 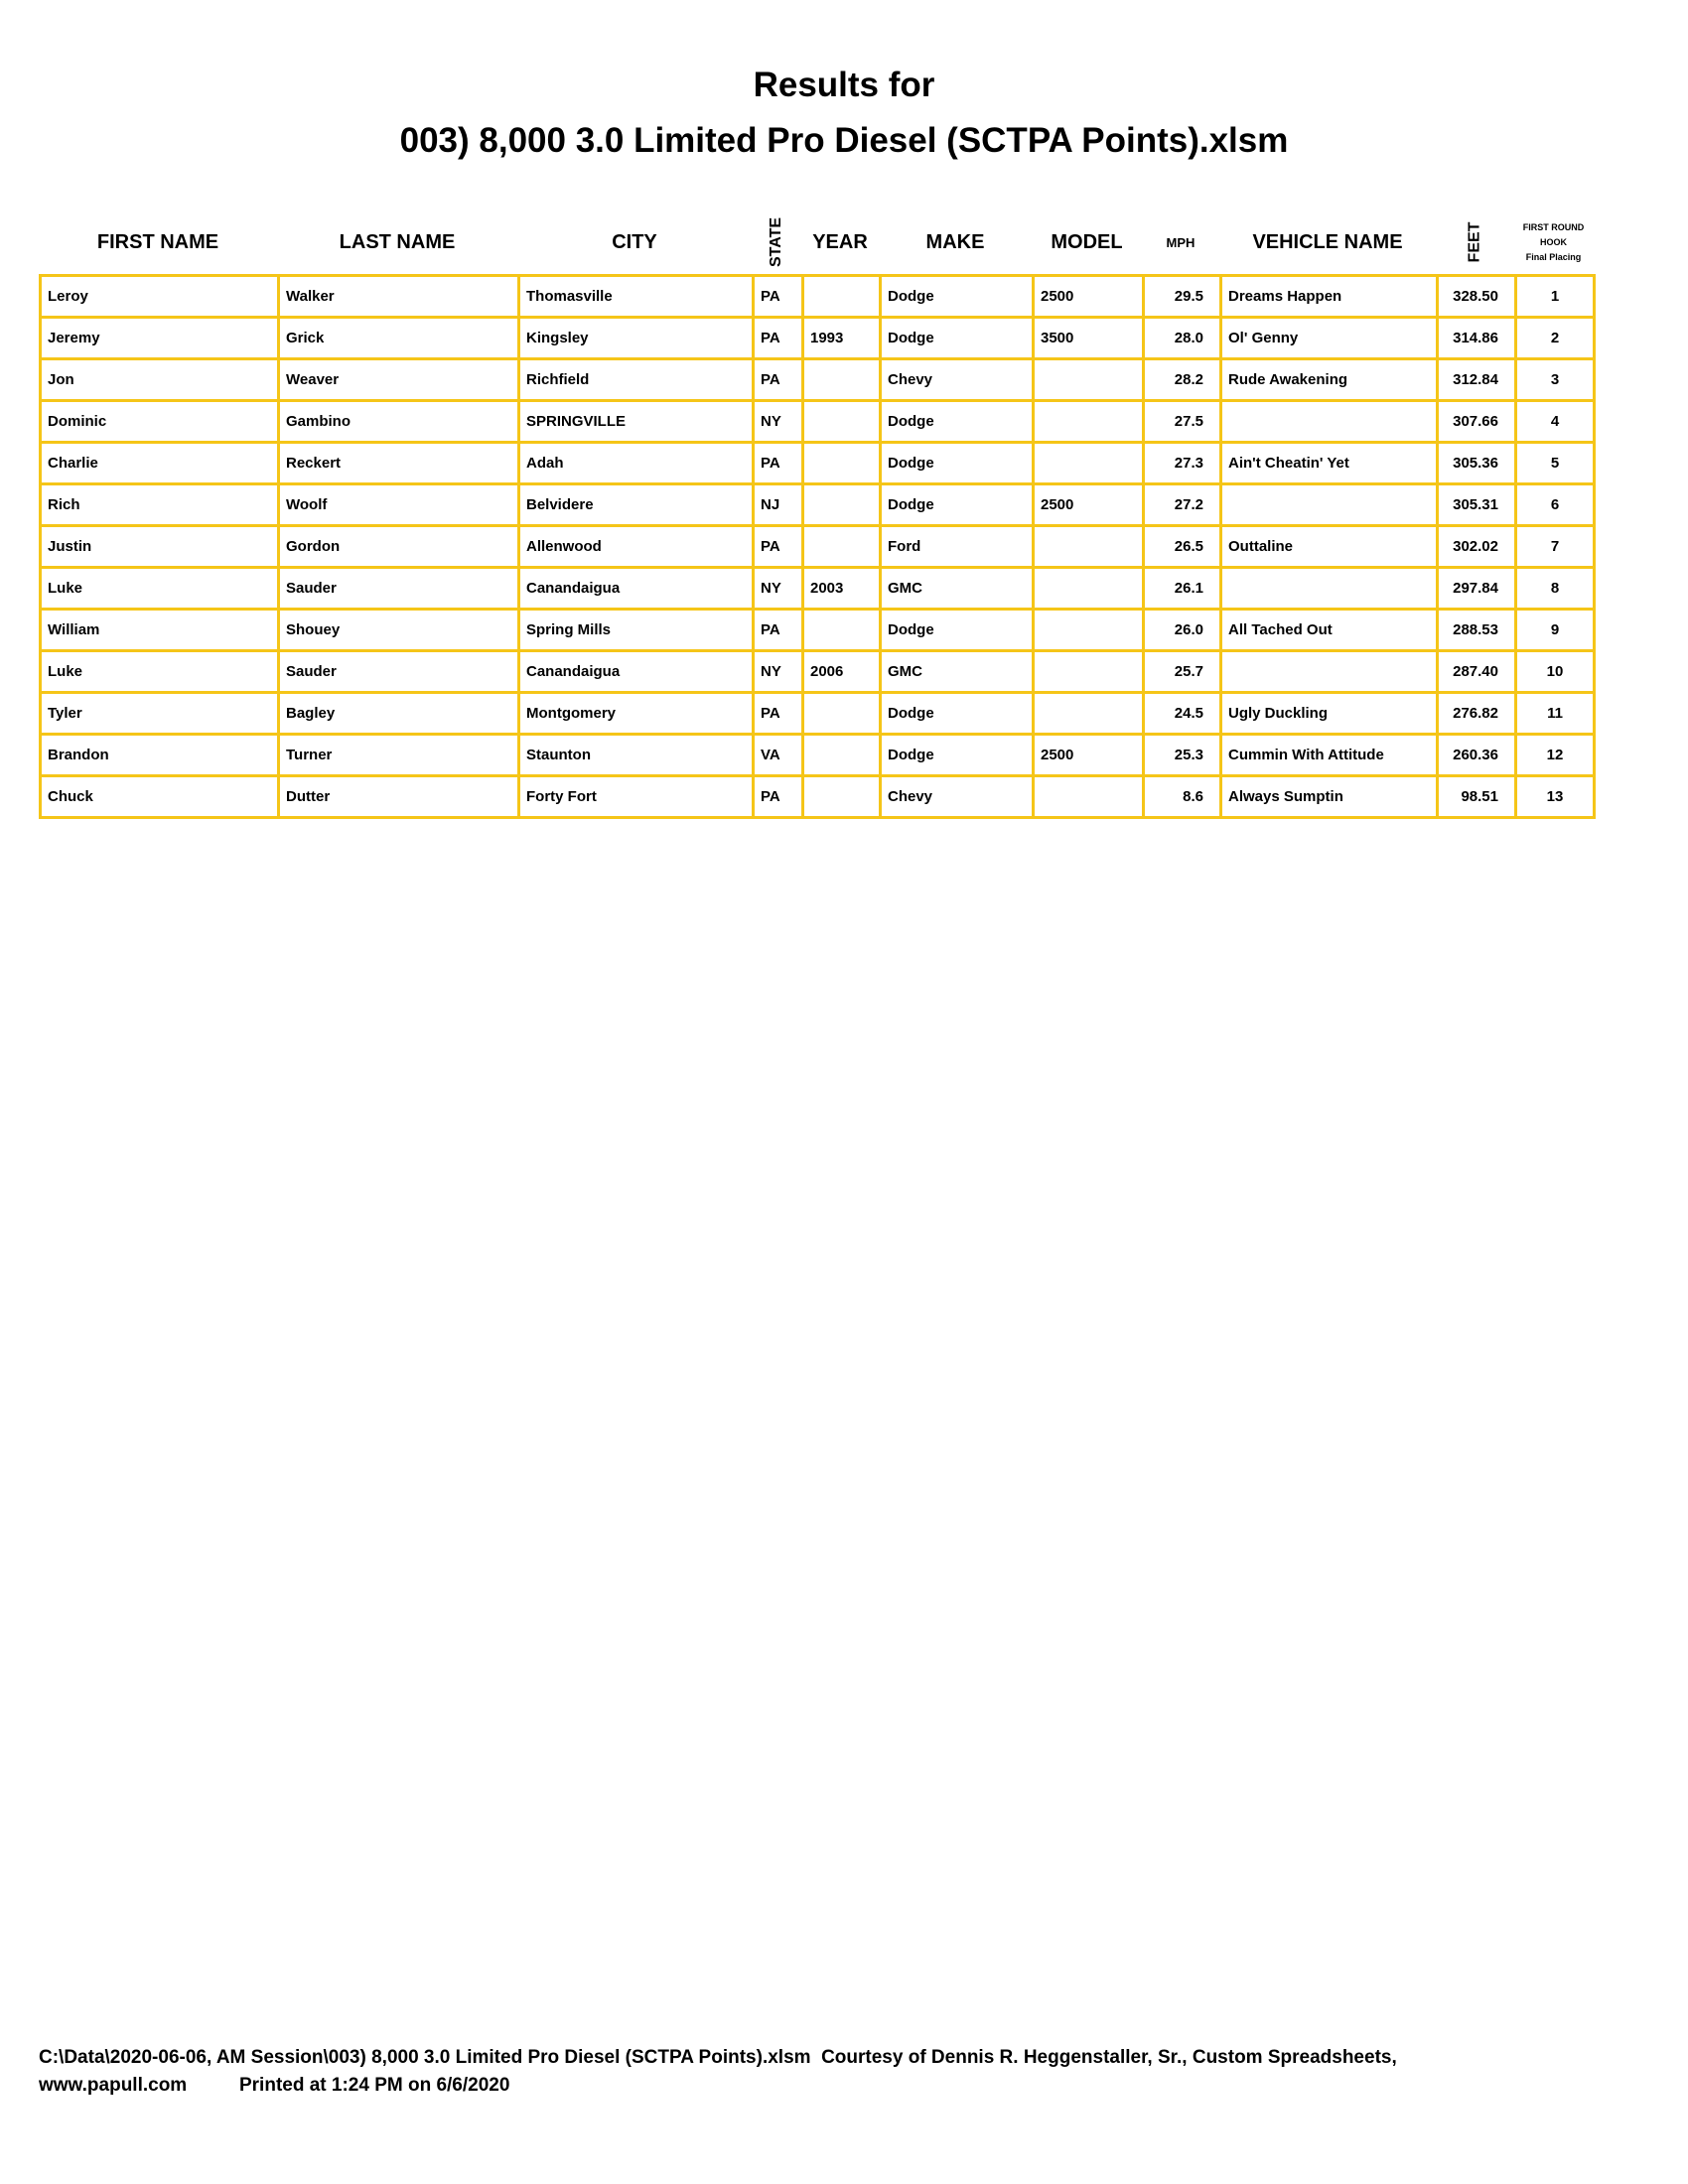 I want to click on cell-first-name: Jeremy, so click(x=159, y=338).